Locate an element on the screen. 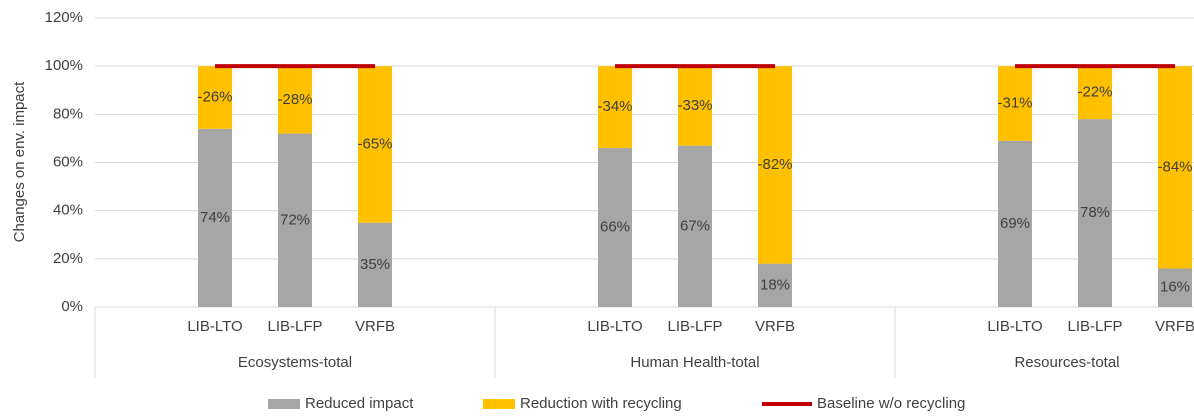 Image resolution: width=1194 pixels, height=416 pixels. data-label: -33% is located at coordinates (694, 105).